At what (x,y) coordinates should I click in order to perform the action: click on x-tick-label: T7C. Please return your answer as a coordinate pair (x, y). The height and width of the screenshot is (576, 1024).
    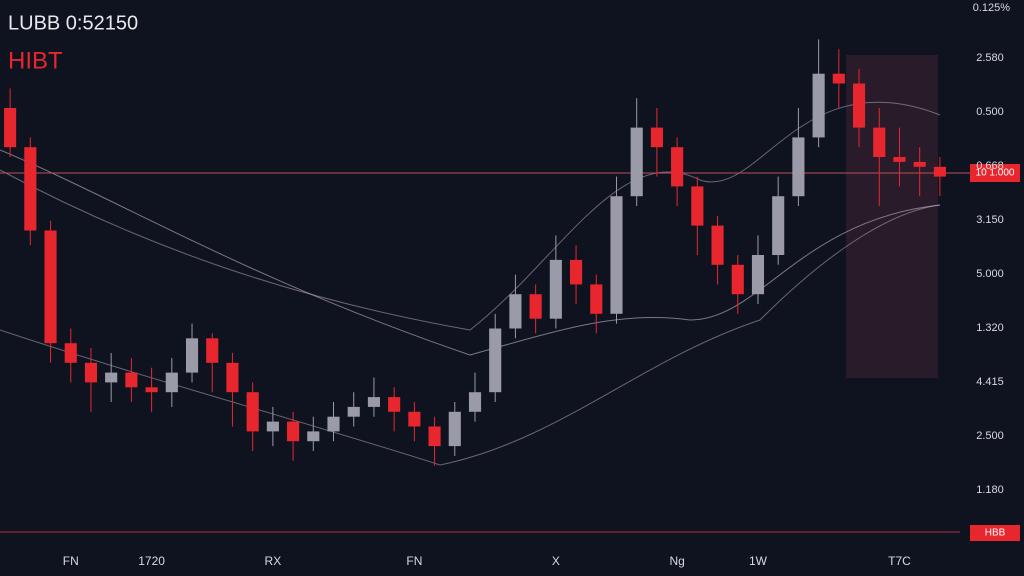
    Looking at the image, I should click on (899, 561).